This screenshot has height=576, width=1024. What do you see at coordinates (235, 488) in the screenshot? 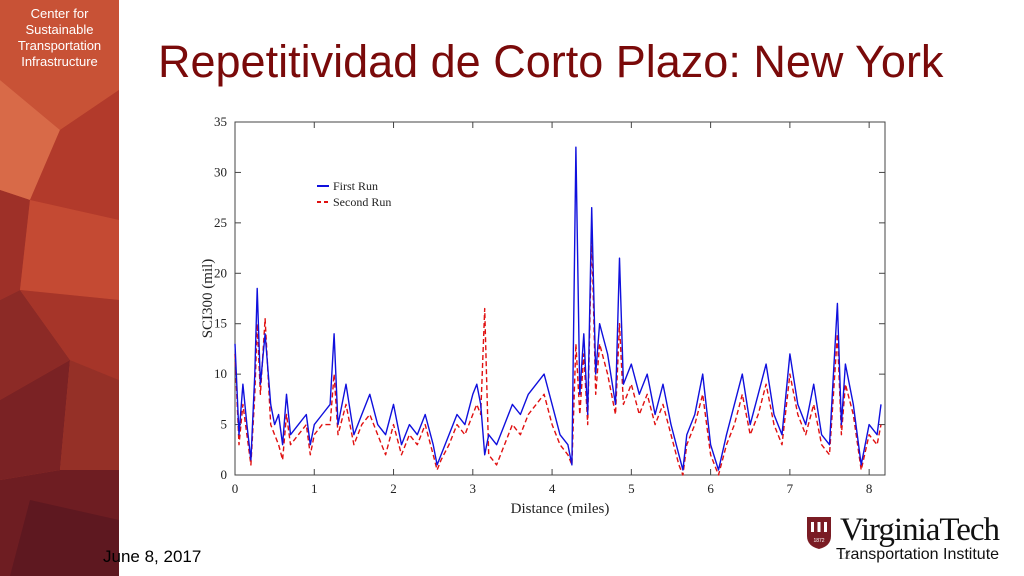
I see `x-tick-label: 0` at bounding box center [235, 488].